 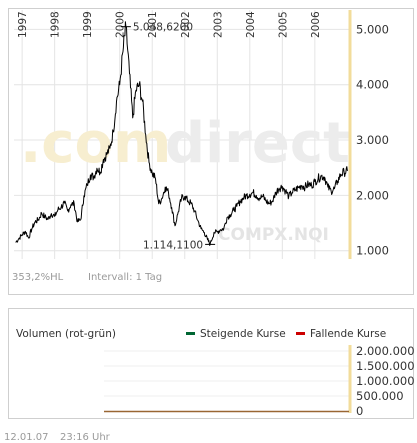 What do you see at coordinates (88, 24) in the screenshot?
I see `x-tick-label: 1999` at bounding box center [88, 24].